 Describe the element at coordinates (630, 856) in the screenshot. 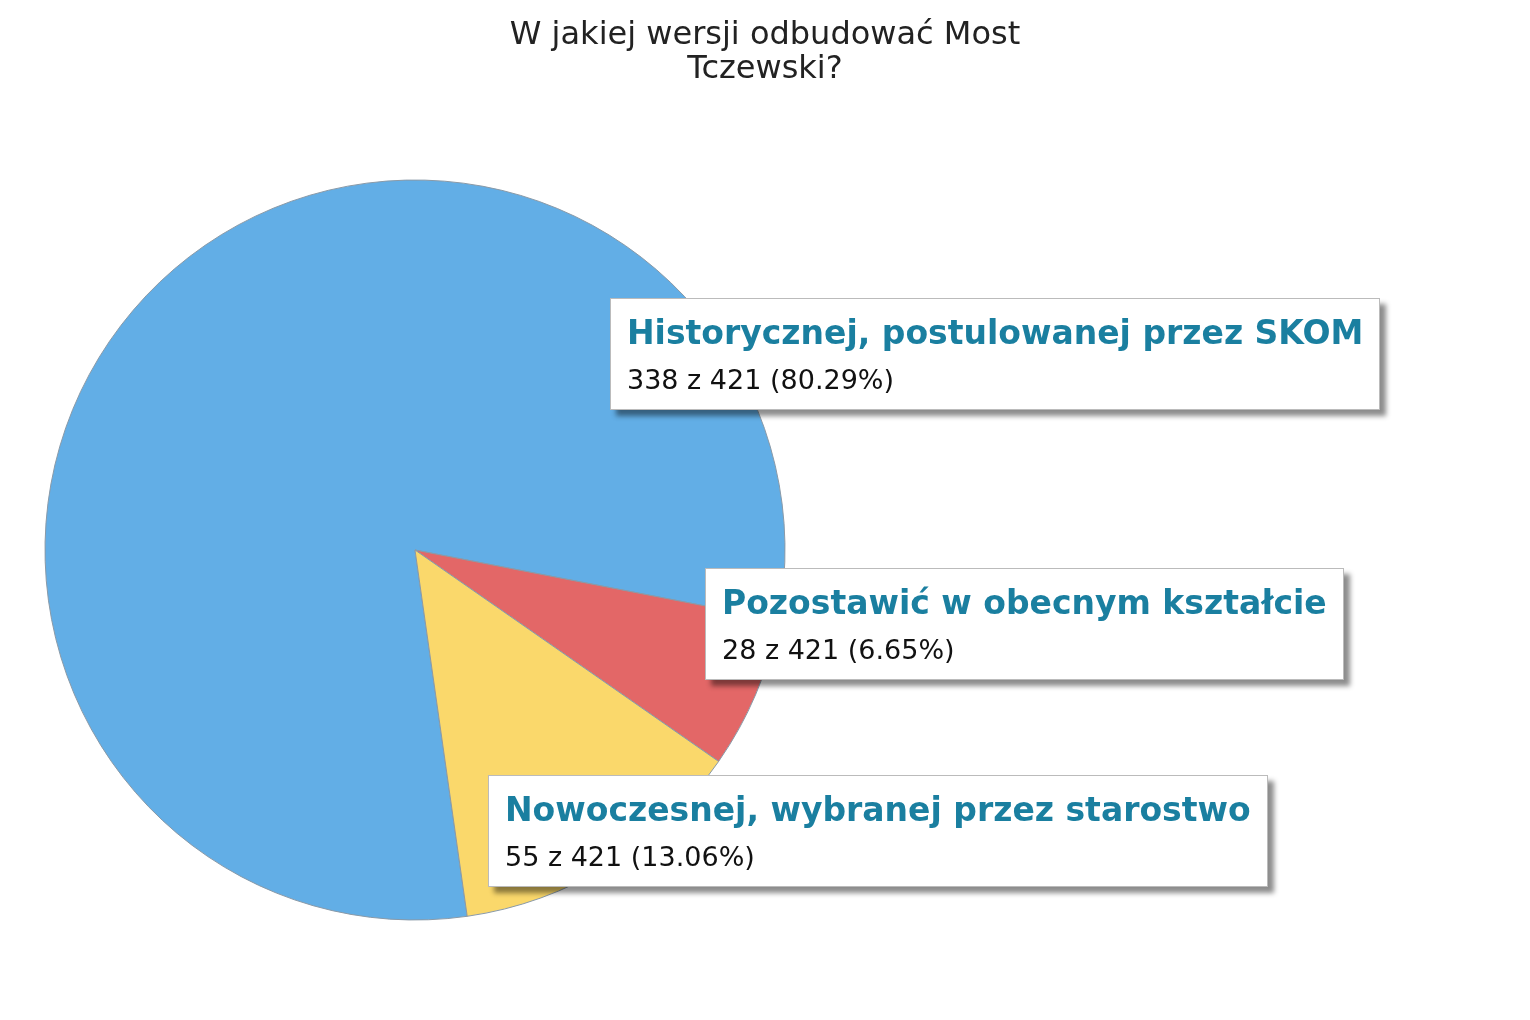

I see `data-label: 55 z 421 (13.06%)` at that location.